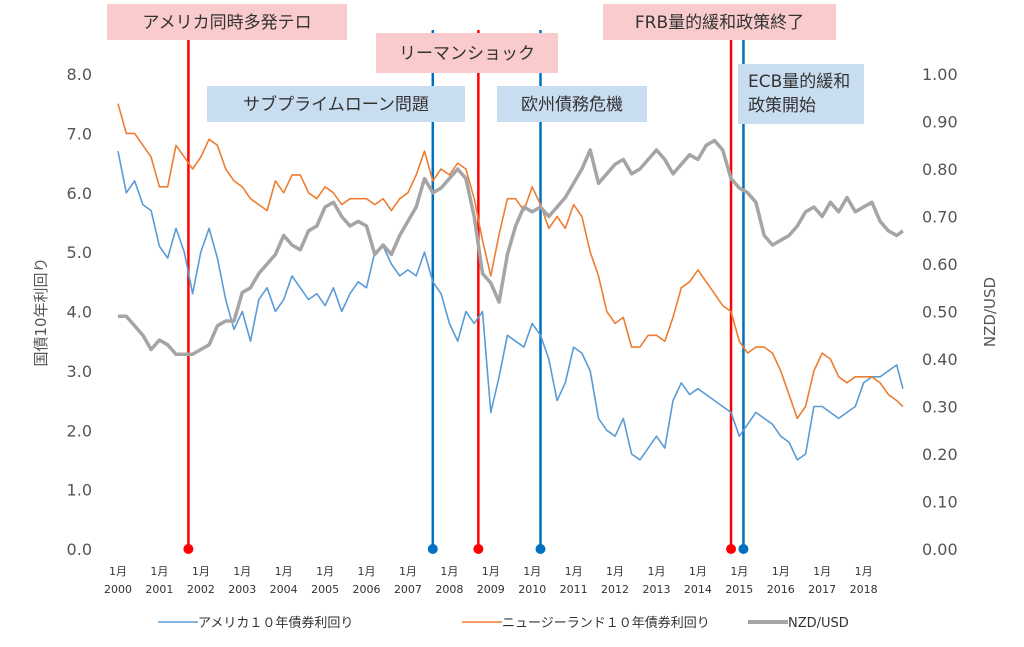  What do you see at coordinates (79, 252) in the screenshot?
I see `y-left-tick-label: 5.0` at bounding box center [79, 252].